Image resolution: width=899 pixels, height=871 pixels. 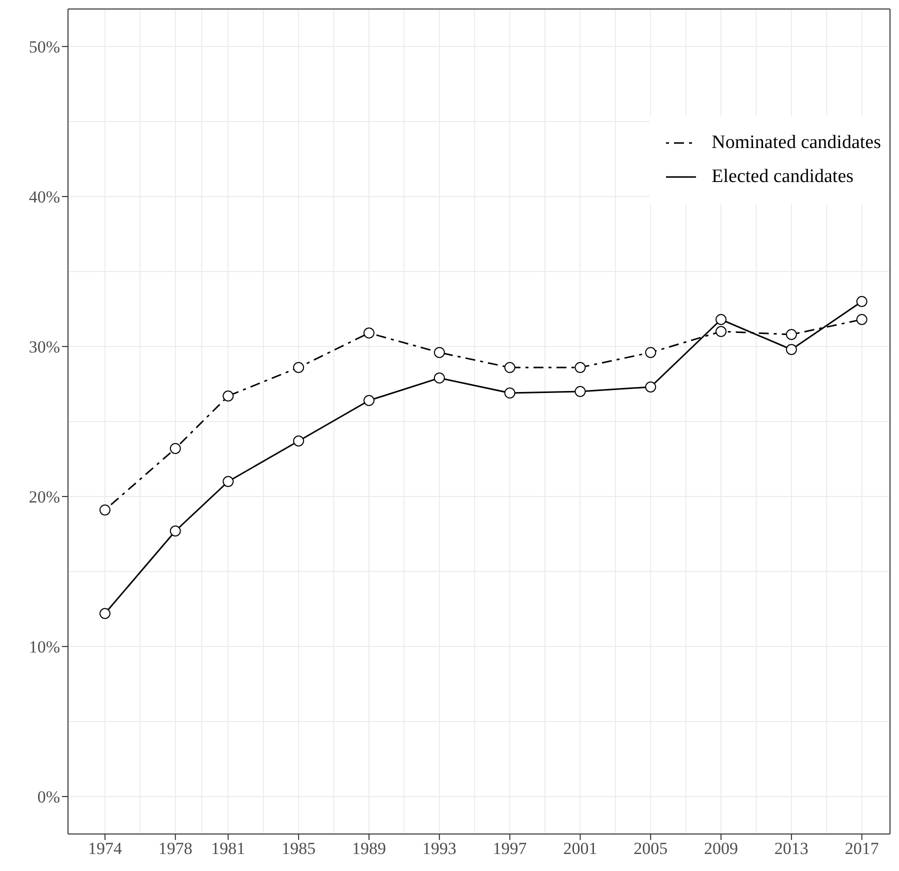 What do you see at coordinates (862, 848) in the screenshot?
I see `x-tick-label: 2017` at bounding box center [862, 848].